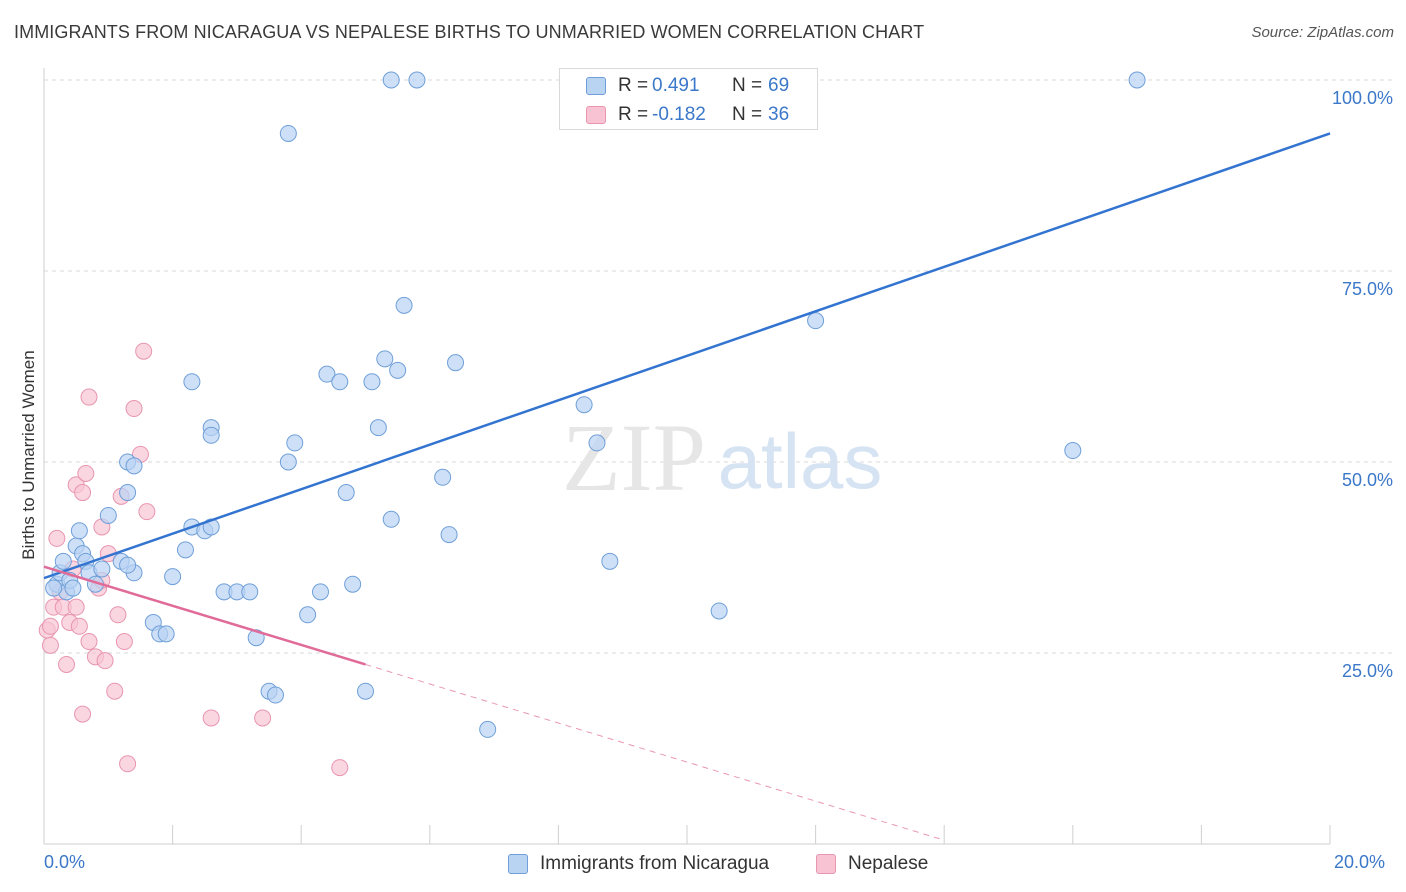 This screenshot has width=1406, height=892. What do you see at coordinates (1362, 384) in the screenshot?
I see `y-tick-labels: 25.0% 50.0% 75.0% 100.0%` at bounding box center [1362, 384].